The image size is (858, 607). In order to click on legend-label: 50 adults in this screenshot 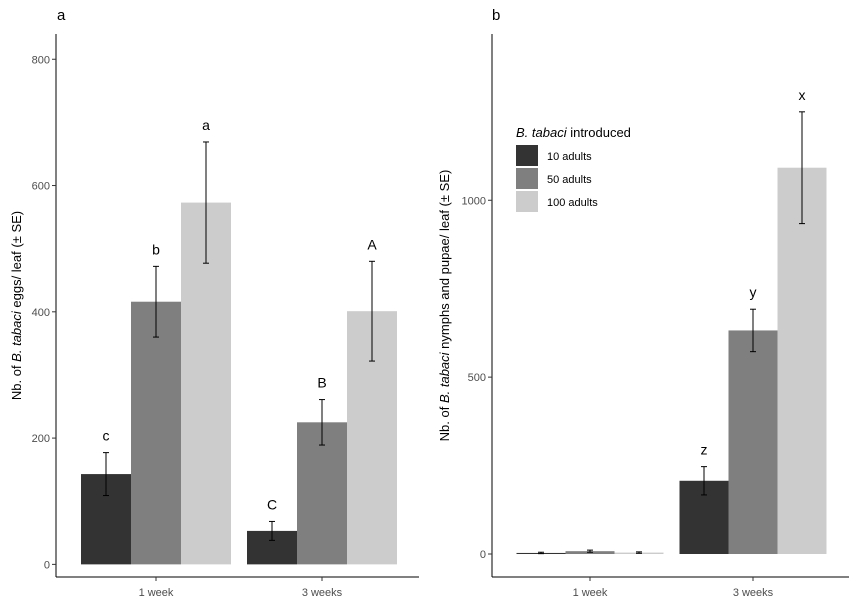, I will do `click(569, 180)`.